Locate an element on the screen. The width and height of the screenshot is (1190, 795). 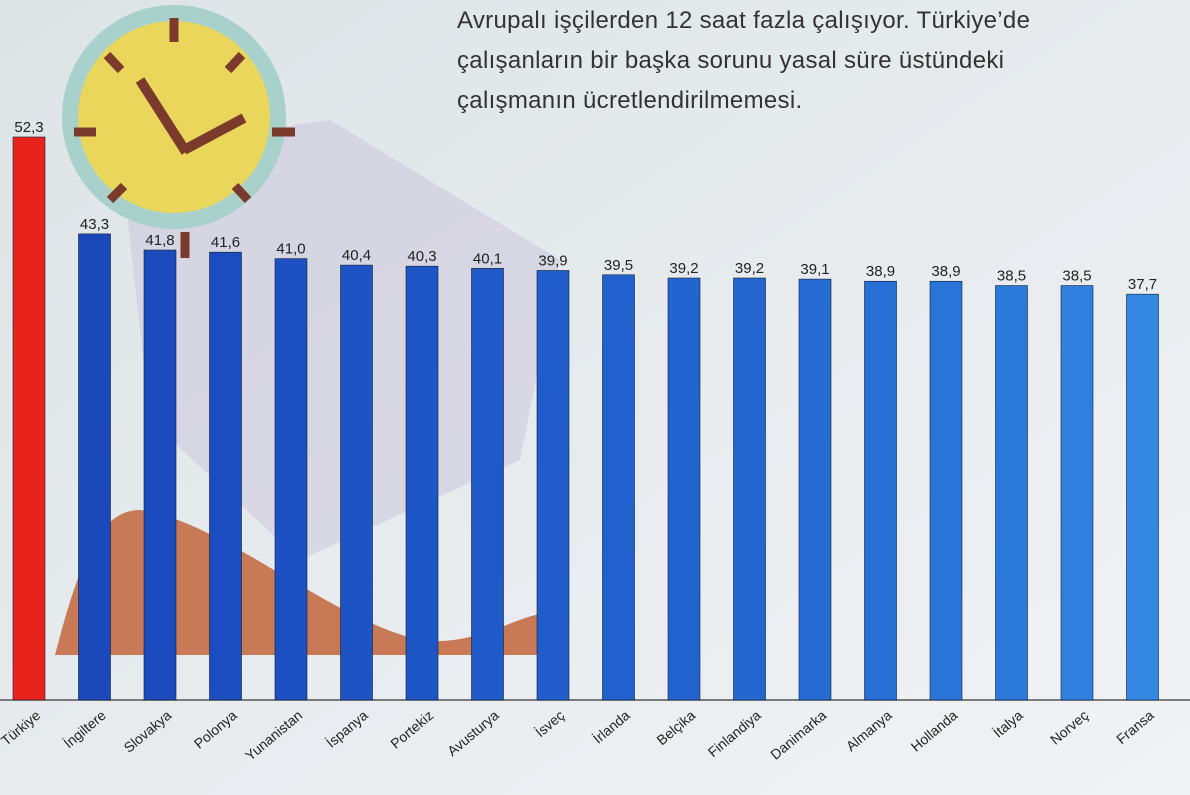
value-label: 52,3 is located at coordinates (28, 127).